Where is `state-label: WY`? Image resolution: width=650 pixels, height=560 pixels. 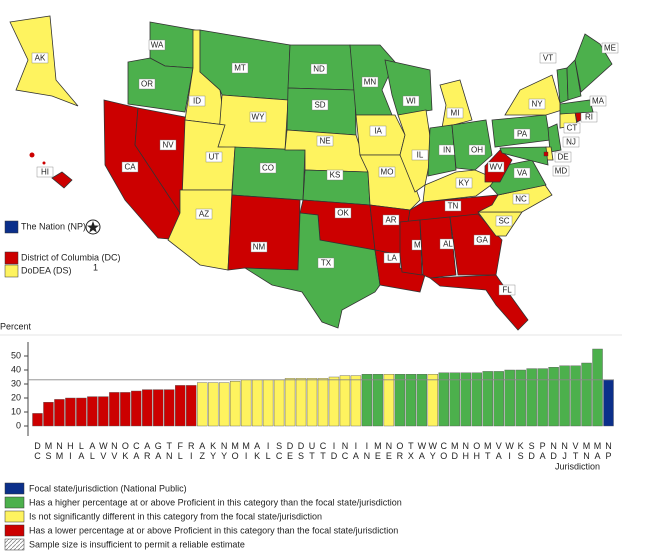 state-label: WY is located at coordinates (259, 117).